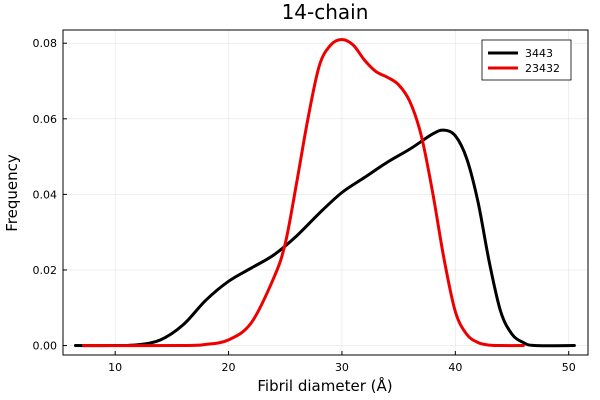 The width and height of the screenshot is (600, 400). I want to click on x-tick-label: 50, so click(569, 367).